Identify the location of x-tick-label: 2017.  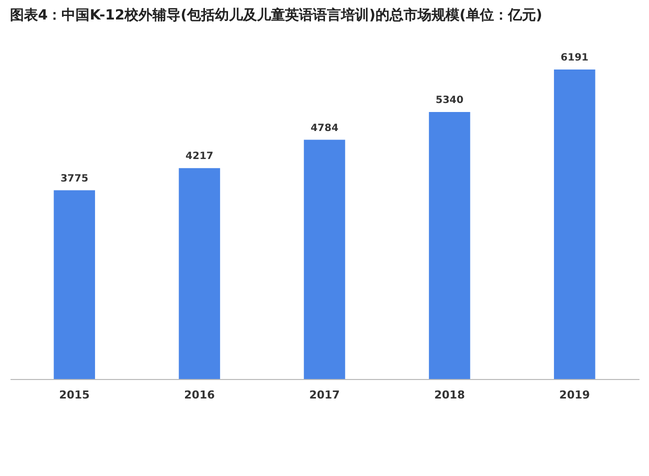
(324, 395).